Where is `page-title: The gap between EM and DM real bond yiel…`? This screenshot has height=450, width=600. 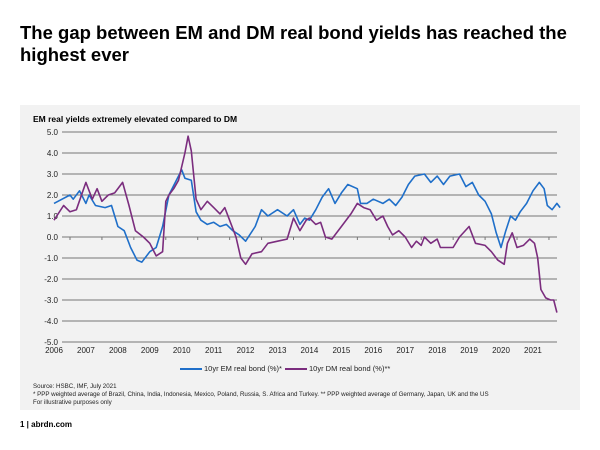 page-title: The gap between EM and DM real bond yiel… is located at coordinates (293, 43).